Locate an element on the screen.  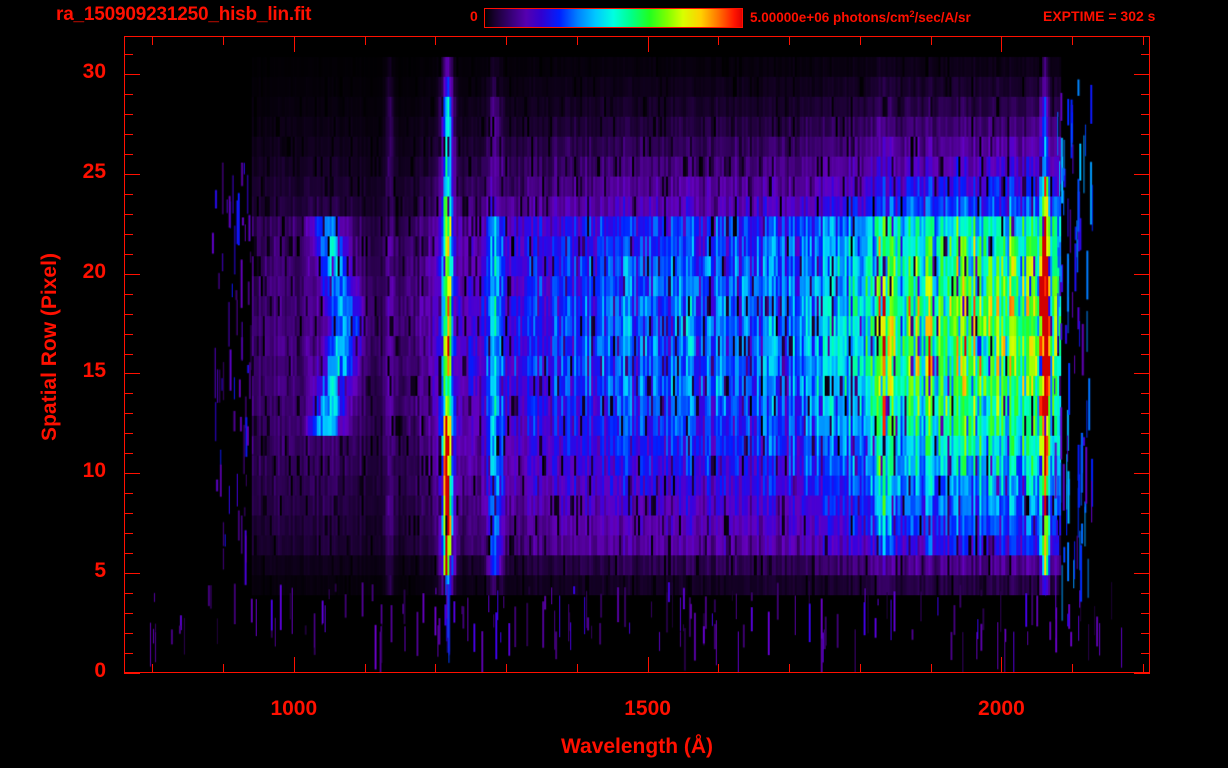
y-tick-label: 30 is located at coordinates (94, 71).